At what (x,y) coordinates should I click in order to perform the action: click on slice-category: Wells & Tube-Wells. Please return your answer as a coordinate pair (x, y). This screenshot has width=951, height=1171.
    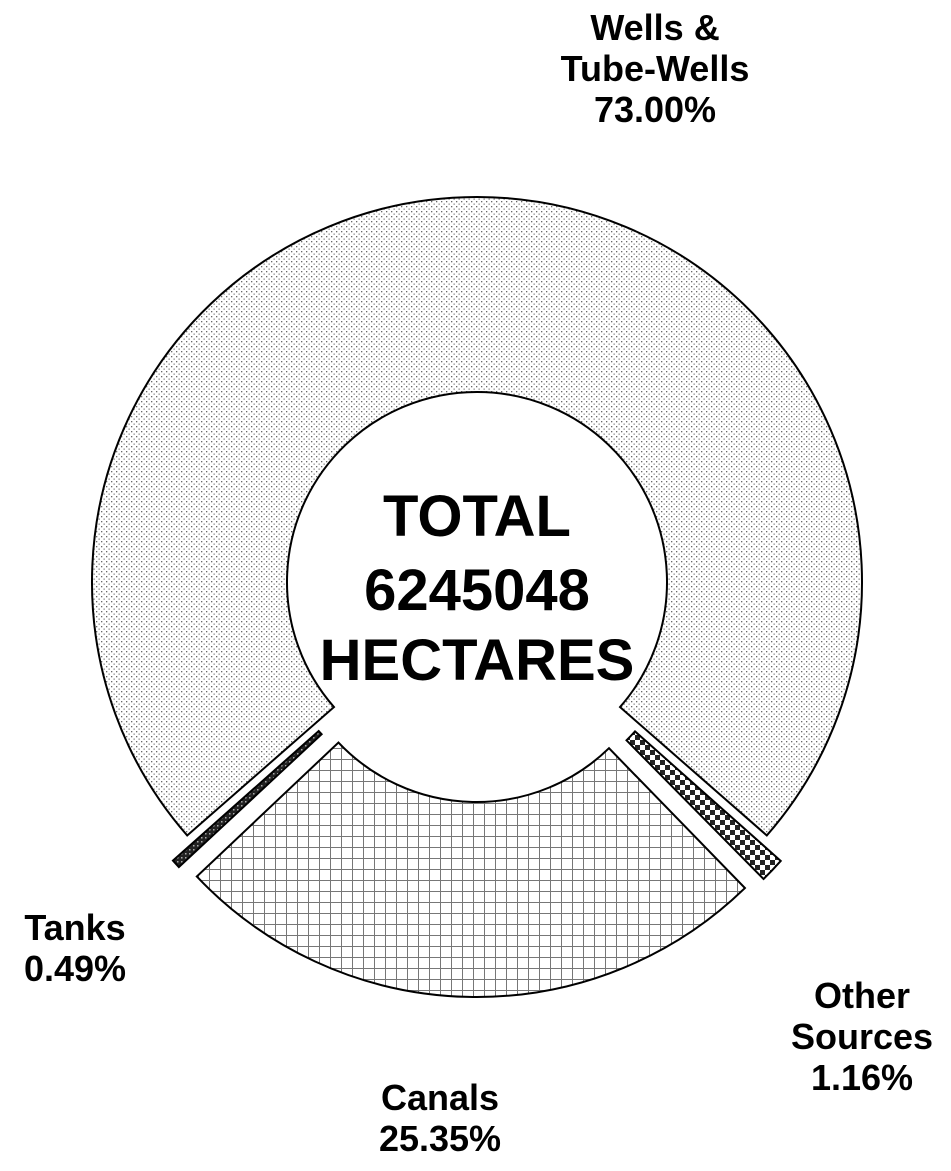
    Looking at the image, I should click on (655, 48).